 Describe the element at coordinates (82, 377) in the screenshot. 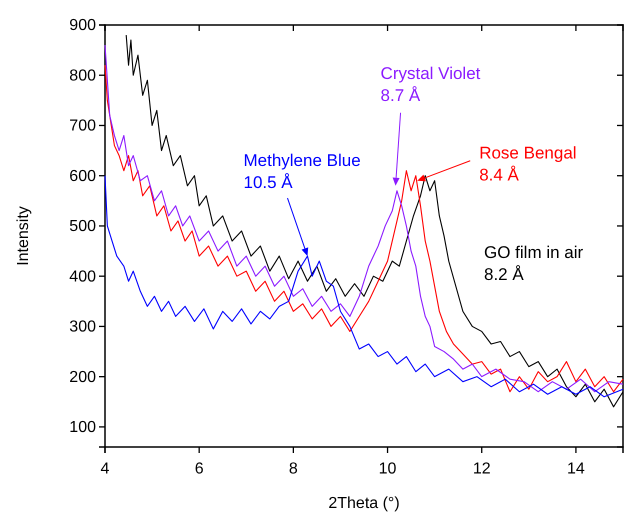

I see `y-tick-label: 200` at that location.